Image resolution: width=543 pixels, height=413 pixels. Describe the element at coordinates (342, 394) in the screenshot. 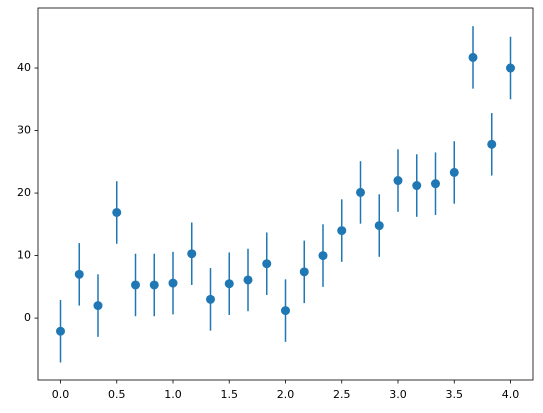

I see `x-tick-label: 2.5` at that location.